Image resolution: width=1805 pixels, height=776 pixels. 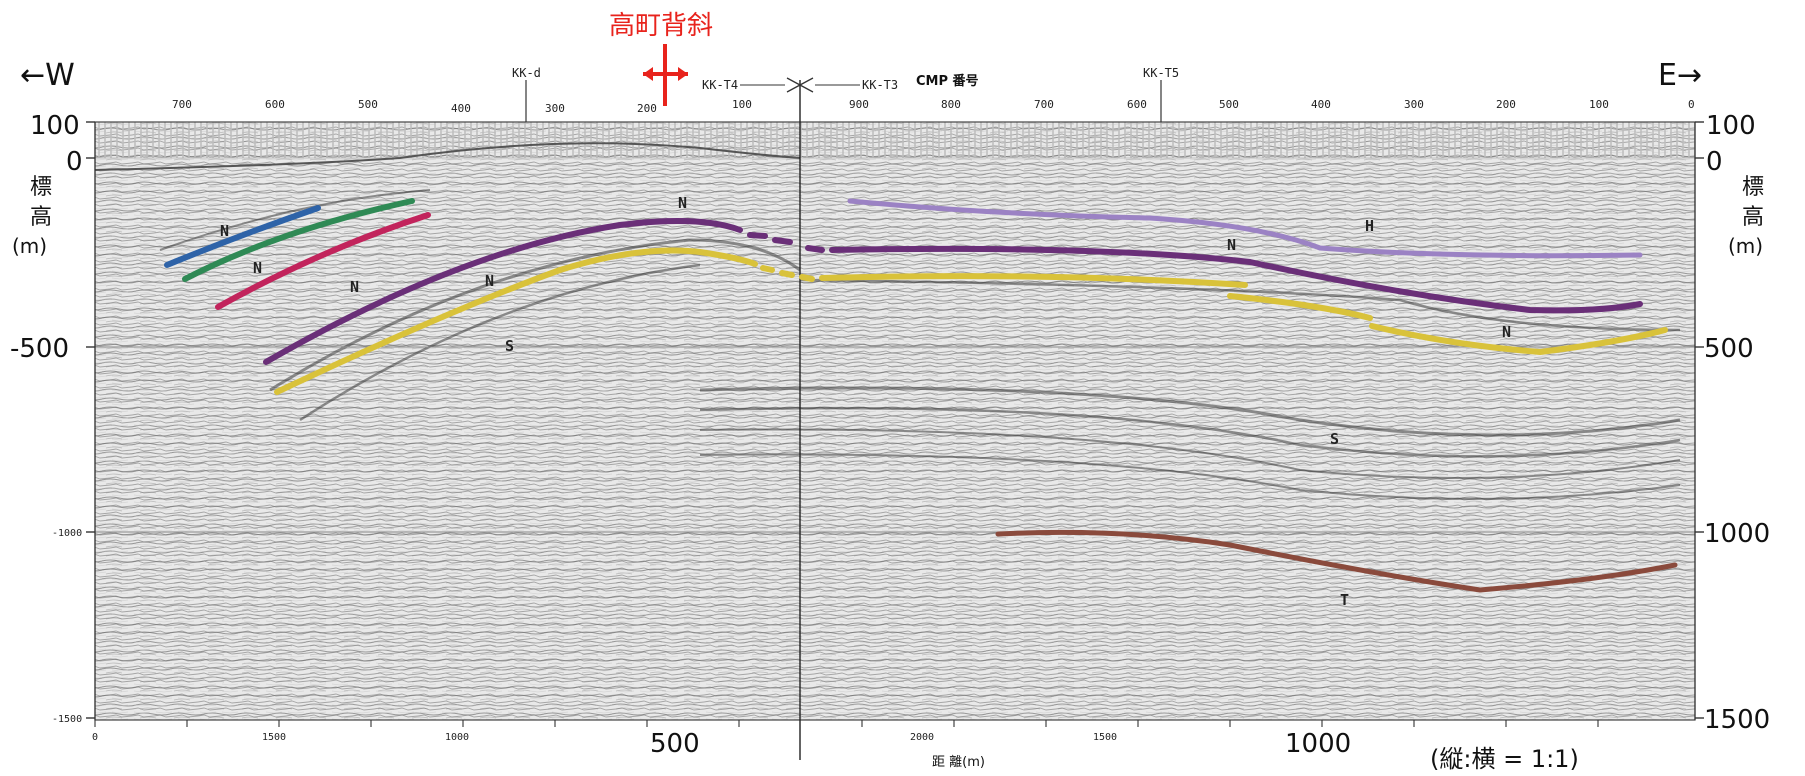 I want to click on horizon-blue, so click(x=242, y=236).